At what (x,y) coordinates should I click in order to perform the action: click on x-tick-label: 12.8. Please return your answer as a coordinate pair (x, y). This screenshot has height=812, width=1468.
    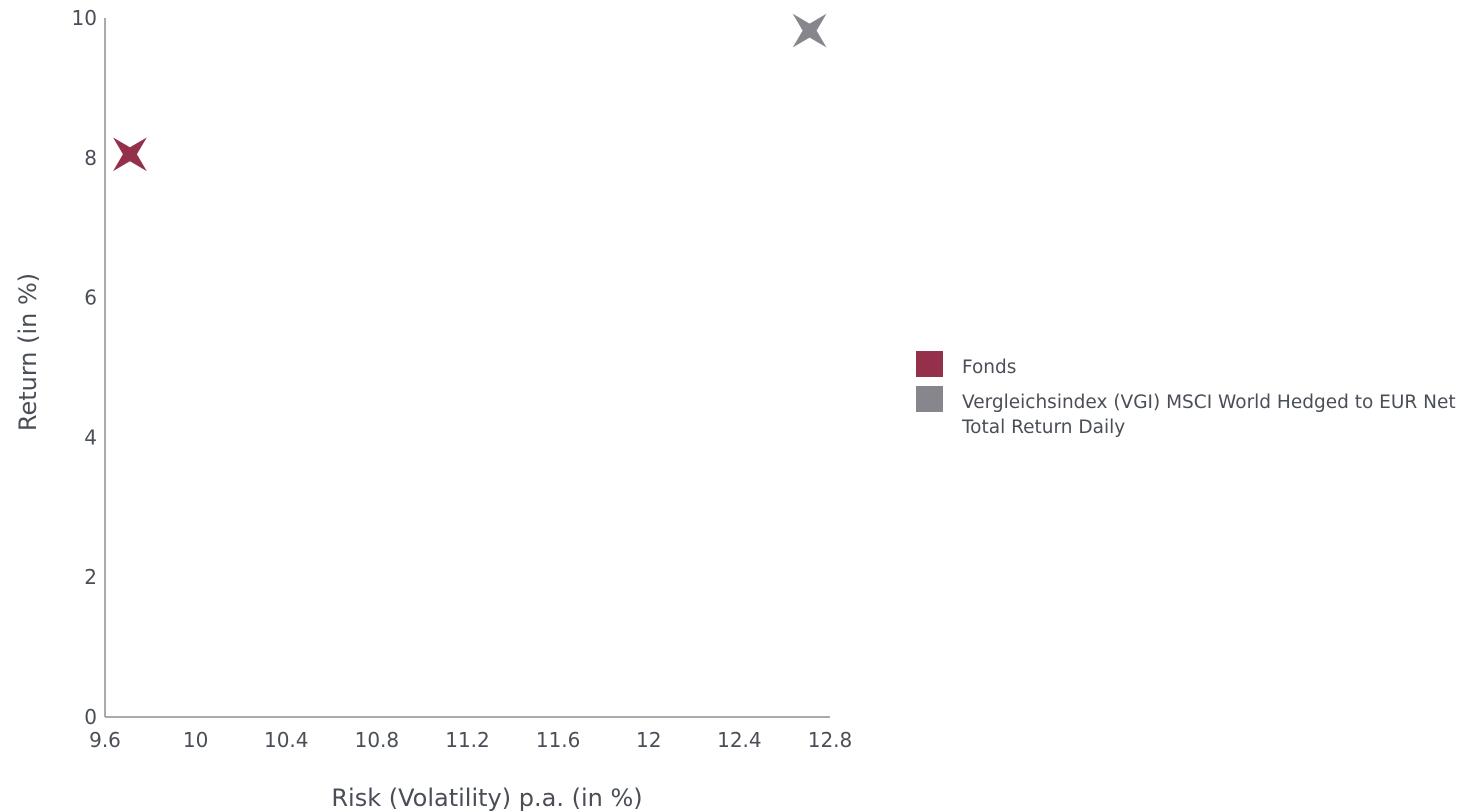
    Looking at the image, I should click on (830, 740).